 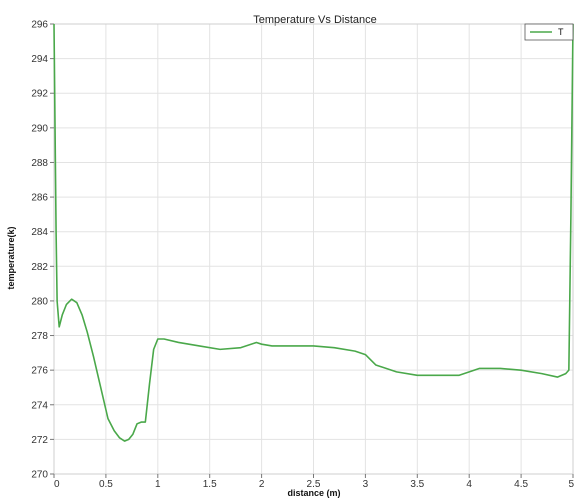 What do you see at coordinates (315, 20) in the screenshot?
I see `chart-title: Temperature Vs Distance` at bounding box center [315, 20].